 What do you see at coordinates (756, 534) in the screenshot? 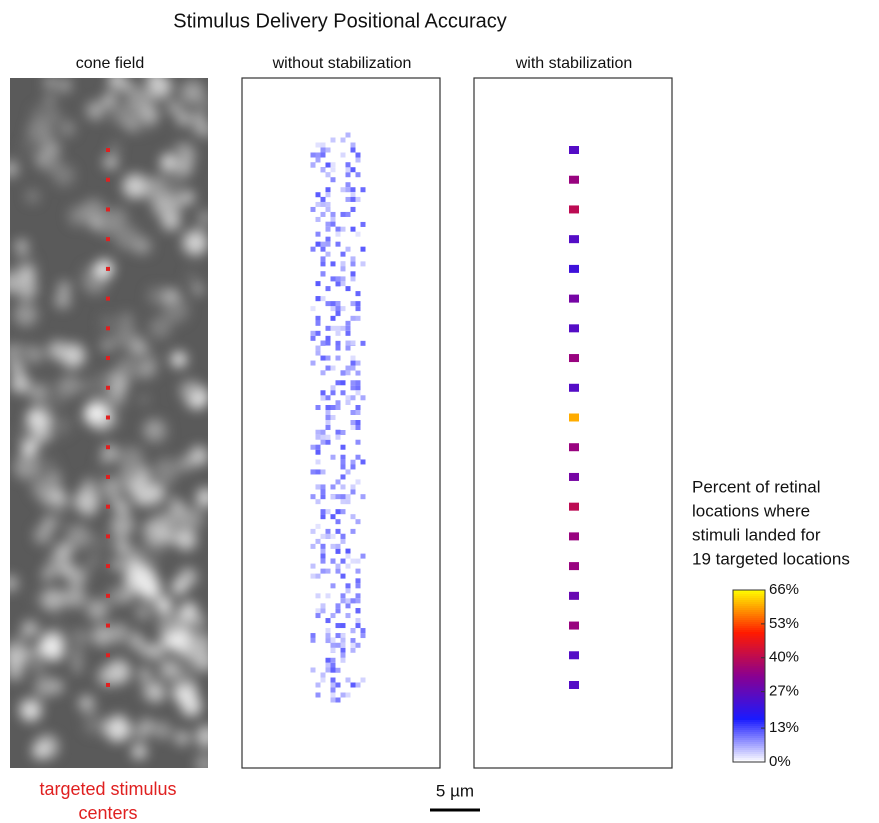
I see `colorbar-title: stimuli landed for` at bounding box center [756, 534].